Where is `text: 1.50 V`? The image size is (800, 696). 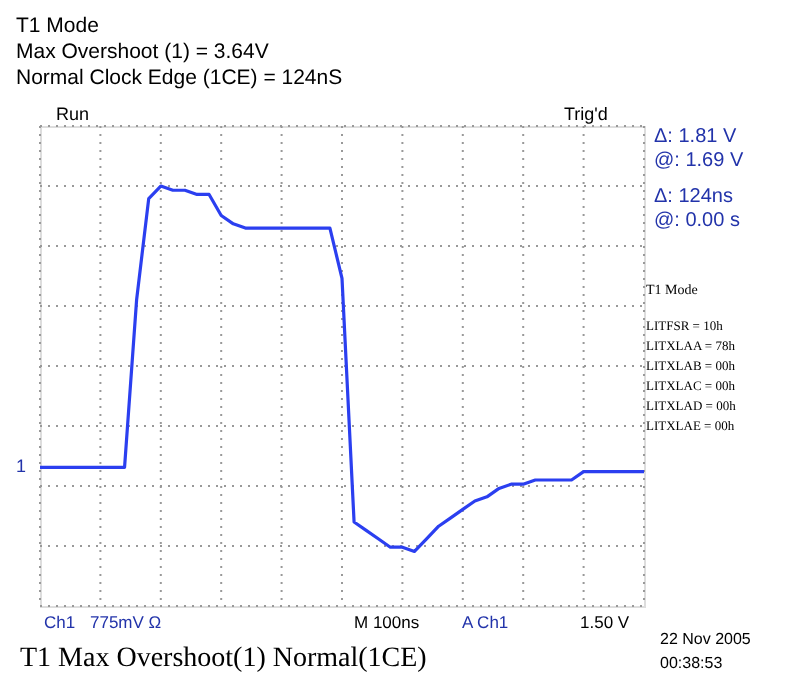
text: 1.50 V is located at coordinates (605, 622).